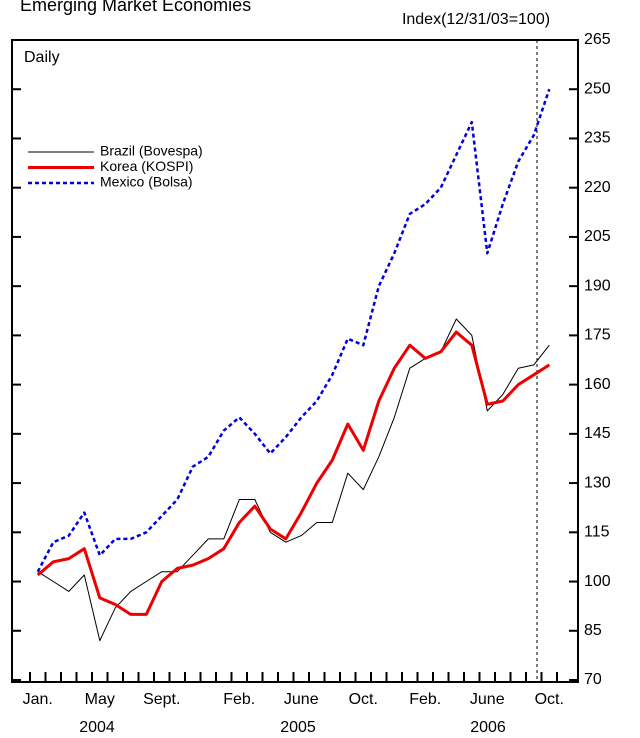 The image size is (640, 738). I want to click on y-tick-label: 220, so click(597, 187).